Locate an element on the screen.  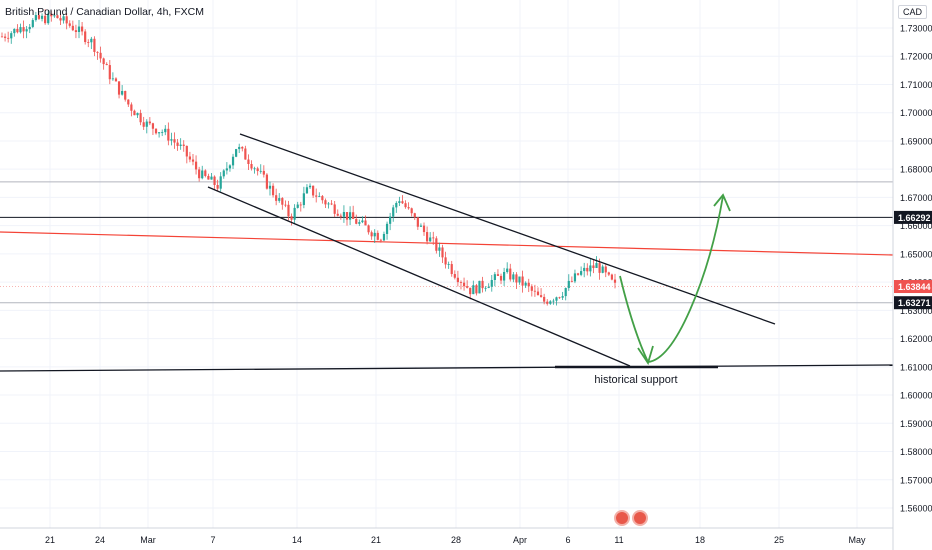
y-tick-label: 1.61000 is located at coordinates (916, 367).